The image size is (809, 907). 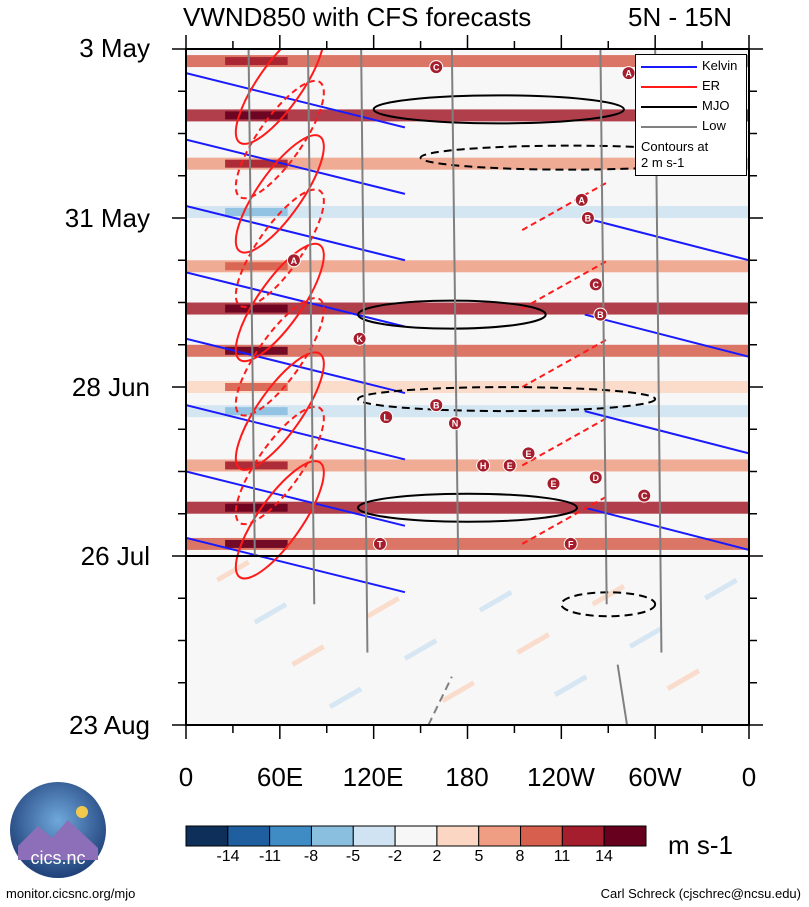 I want to click on x-tick-label: 60W, so click(x=655, y=777).